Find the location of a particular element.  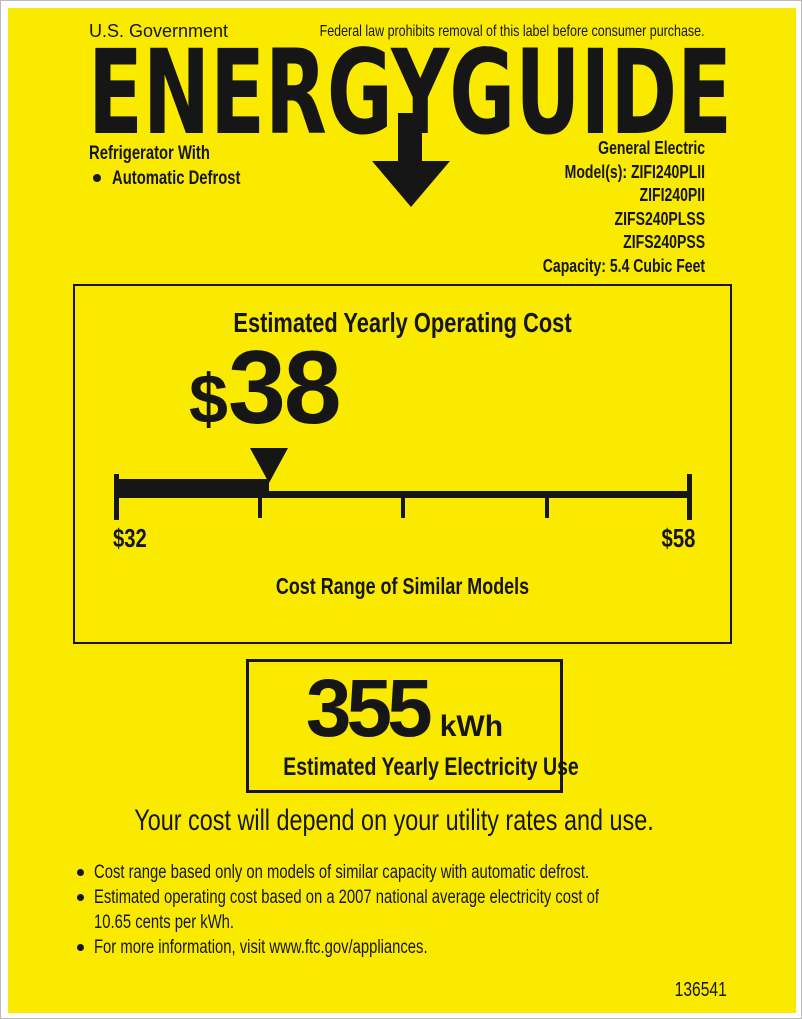

us-government-text: U.S. Government is located at coordinates (159, 31).